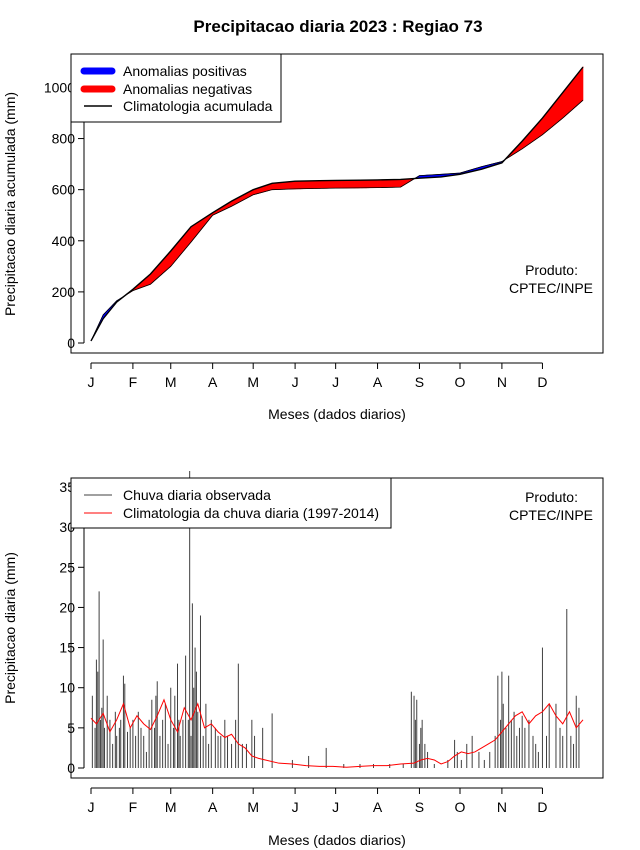  Describe the element at coordinates (64, 292) in the screenshot. I see `y-tick-label: 200` at that location.